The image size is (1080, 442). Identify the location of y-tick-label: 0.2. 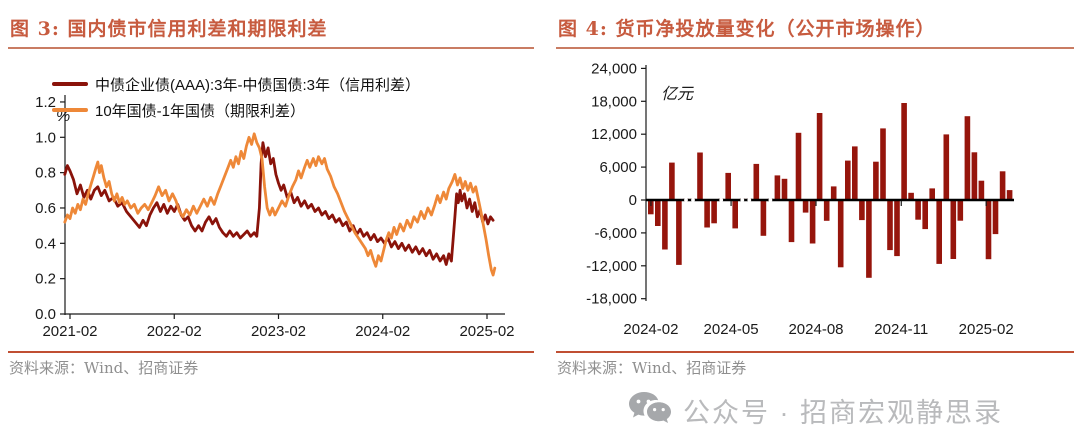
(45, 279).